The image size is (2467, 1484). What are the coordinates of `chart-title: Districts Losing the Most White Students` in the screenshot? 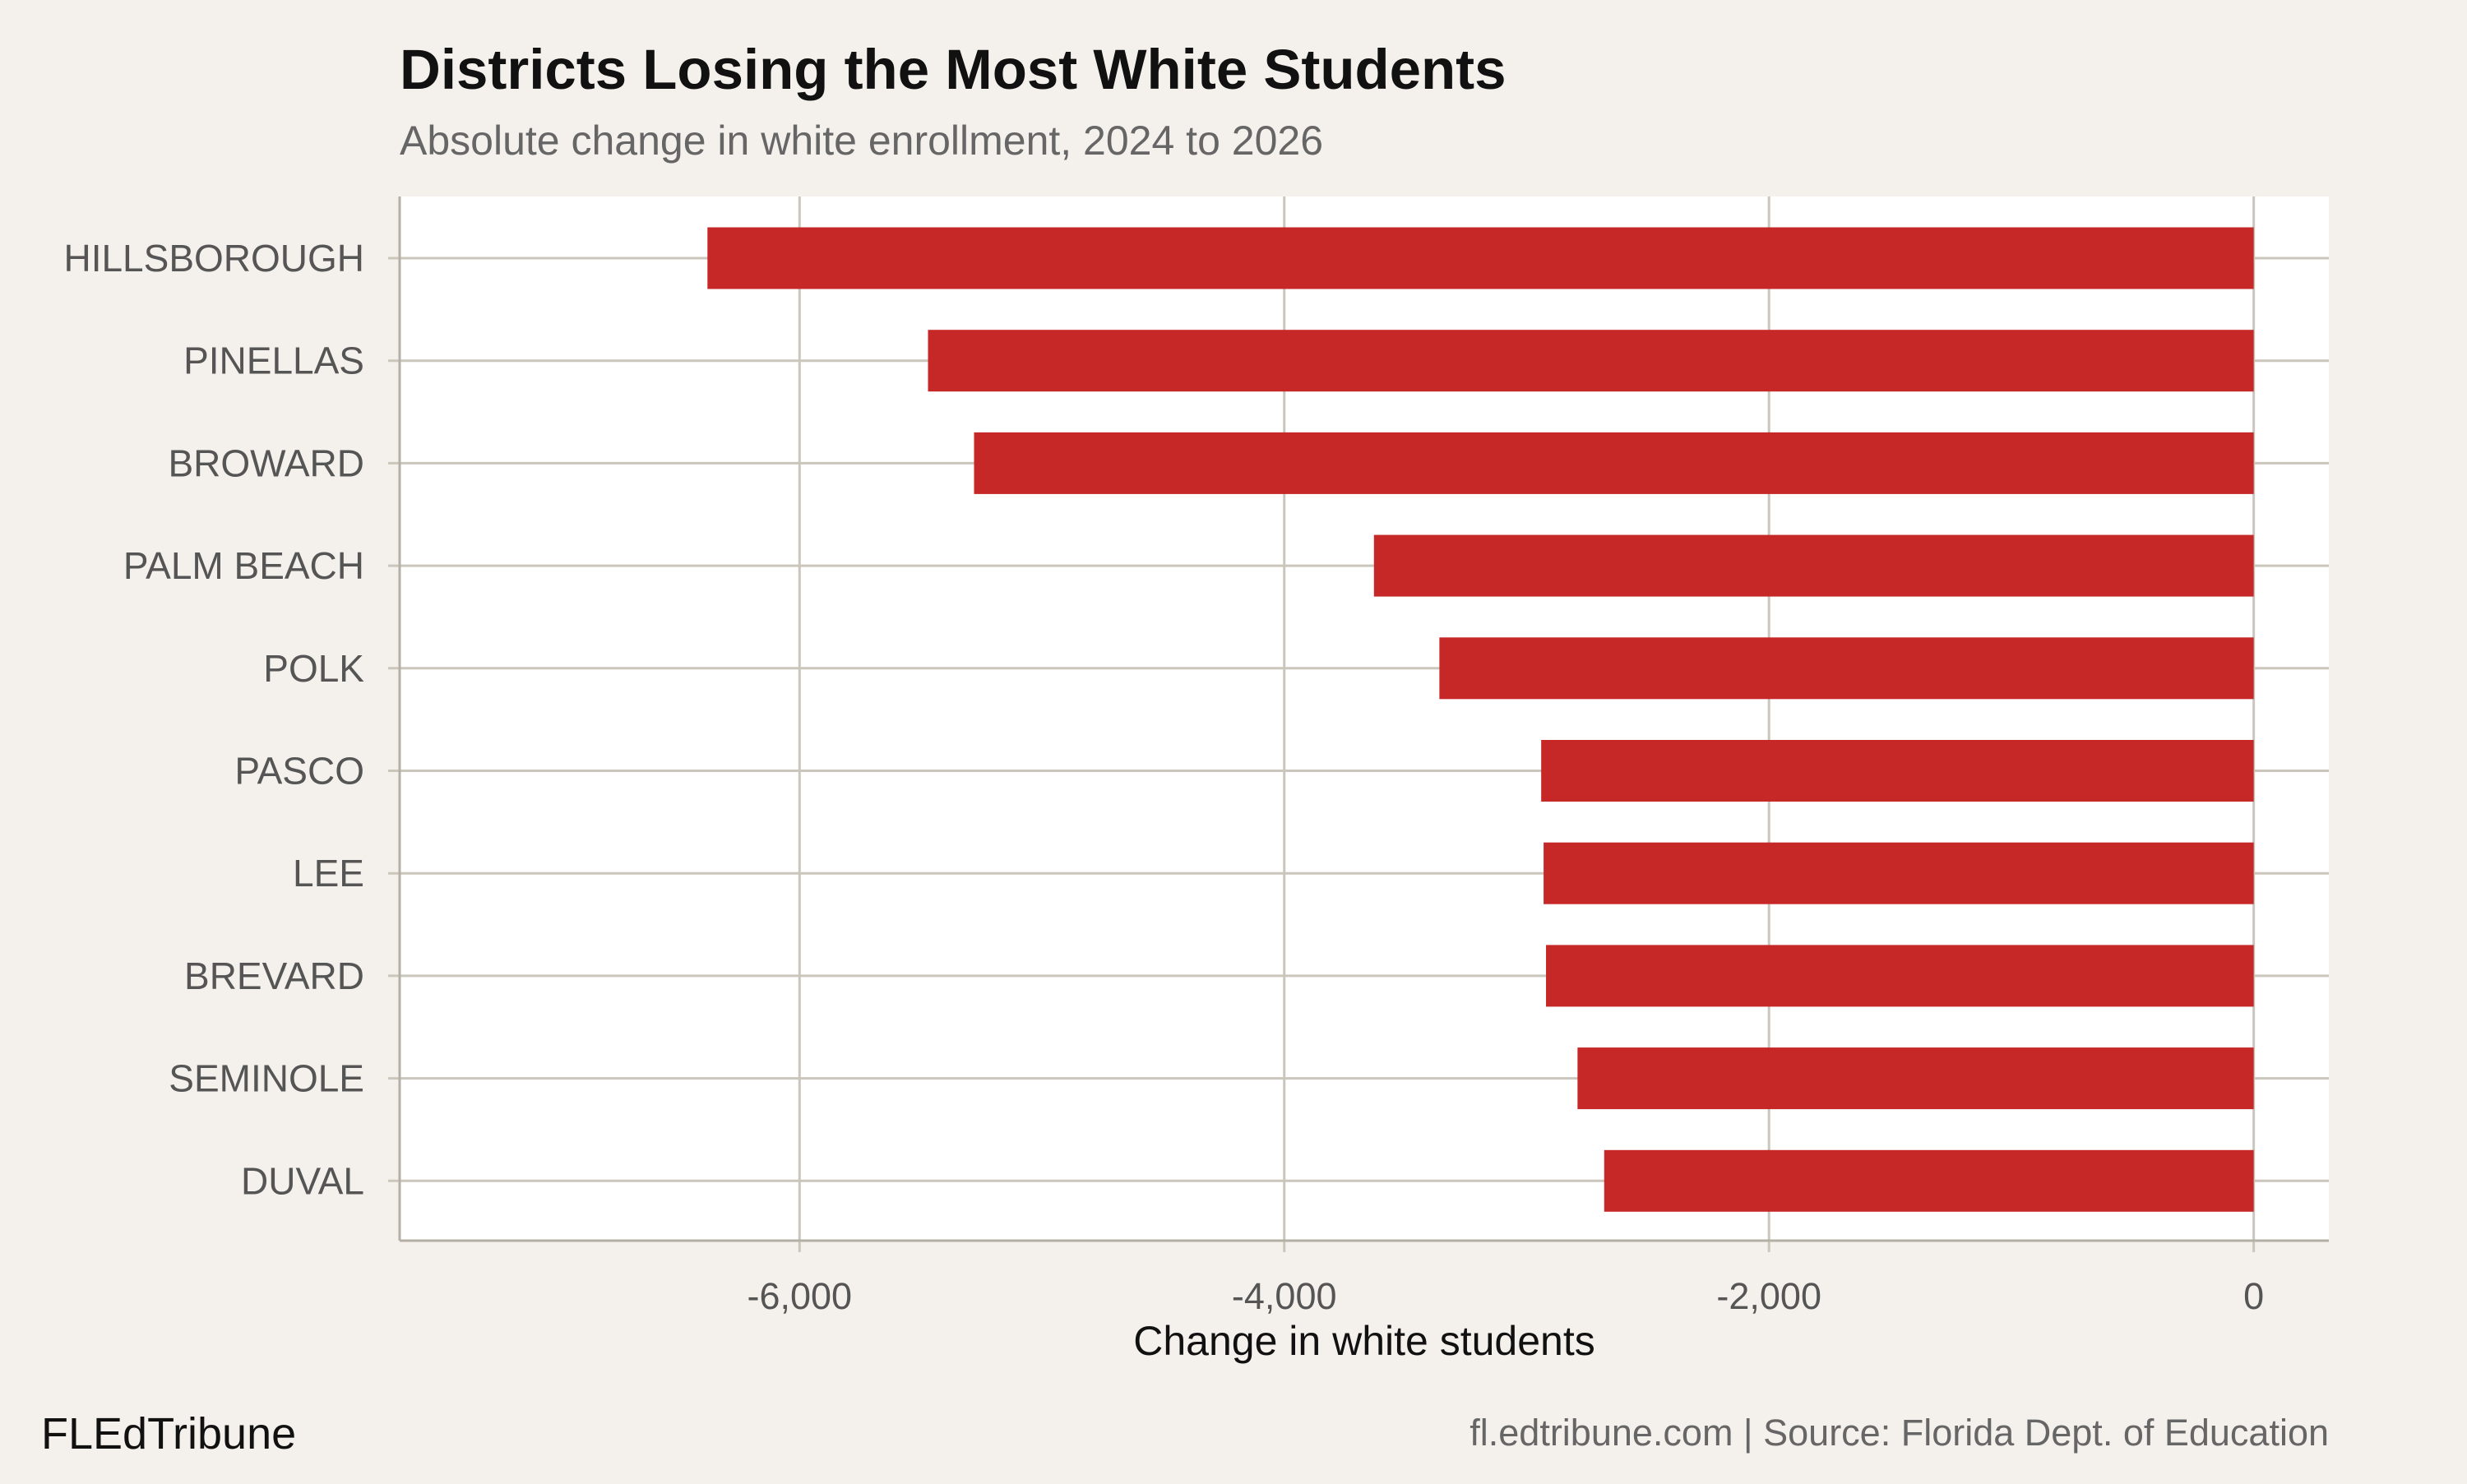 It's located at (953, 70).